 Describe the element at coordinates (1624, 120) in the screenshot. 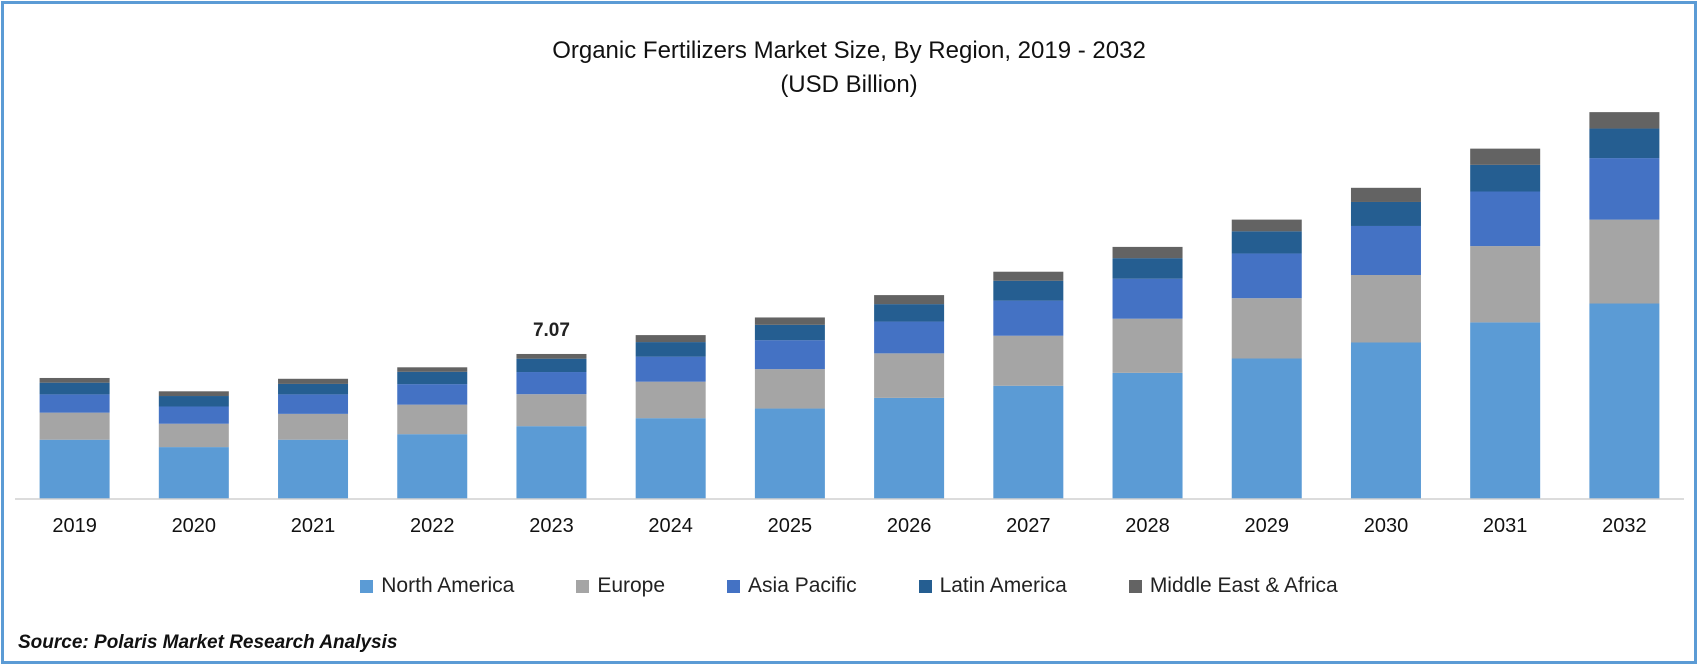

I see `bar-segment-2032-middle-east-africa` at that location.